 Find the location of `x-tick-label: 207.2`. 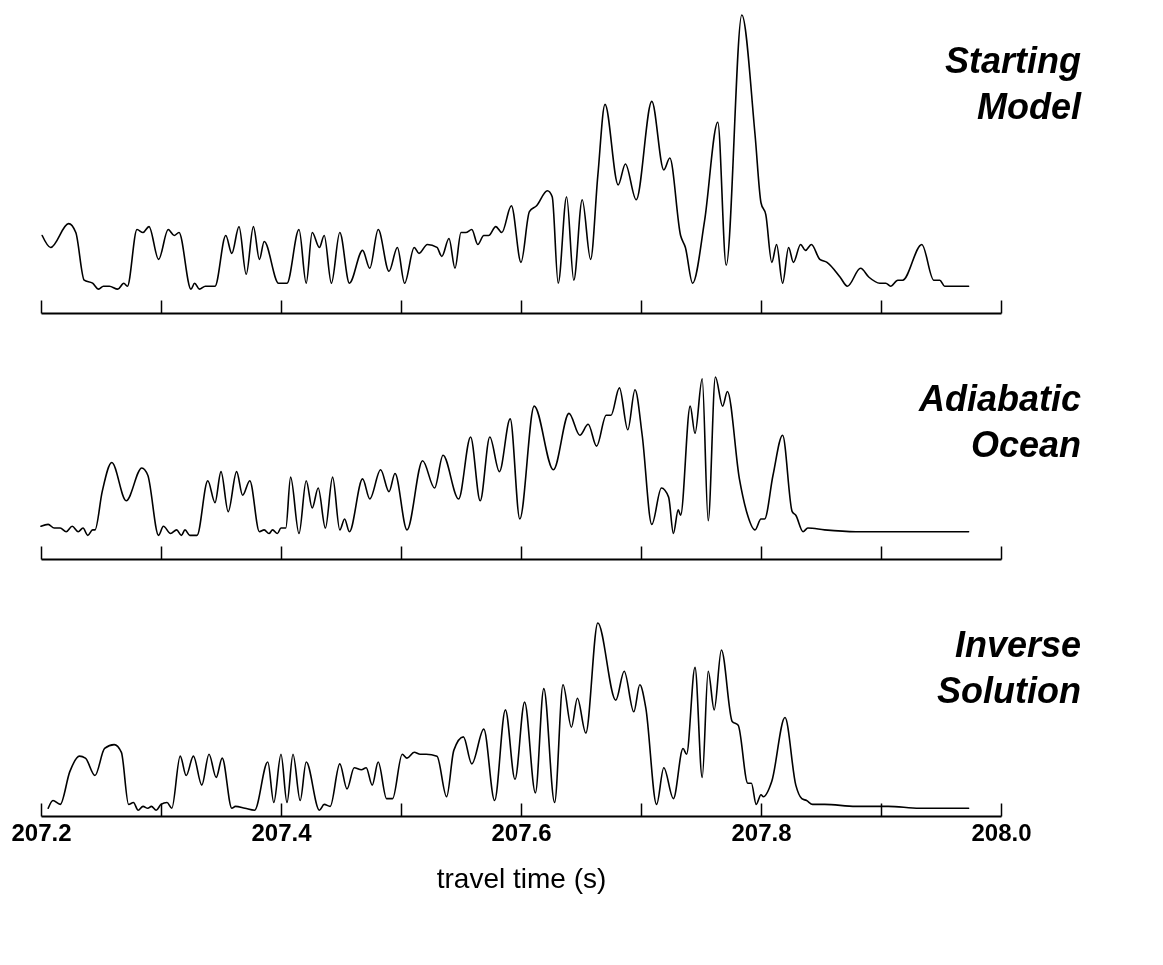

x-tick-label: 207.2 is located at coordinates (41, 832).